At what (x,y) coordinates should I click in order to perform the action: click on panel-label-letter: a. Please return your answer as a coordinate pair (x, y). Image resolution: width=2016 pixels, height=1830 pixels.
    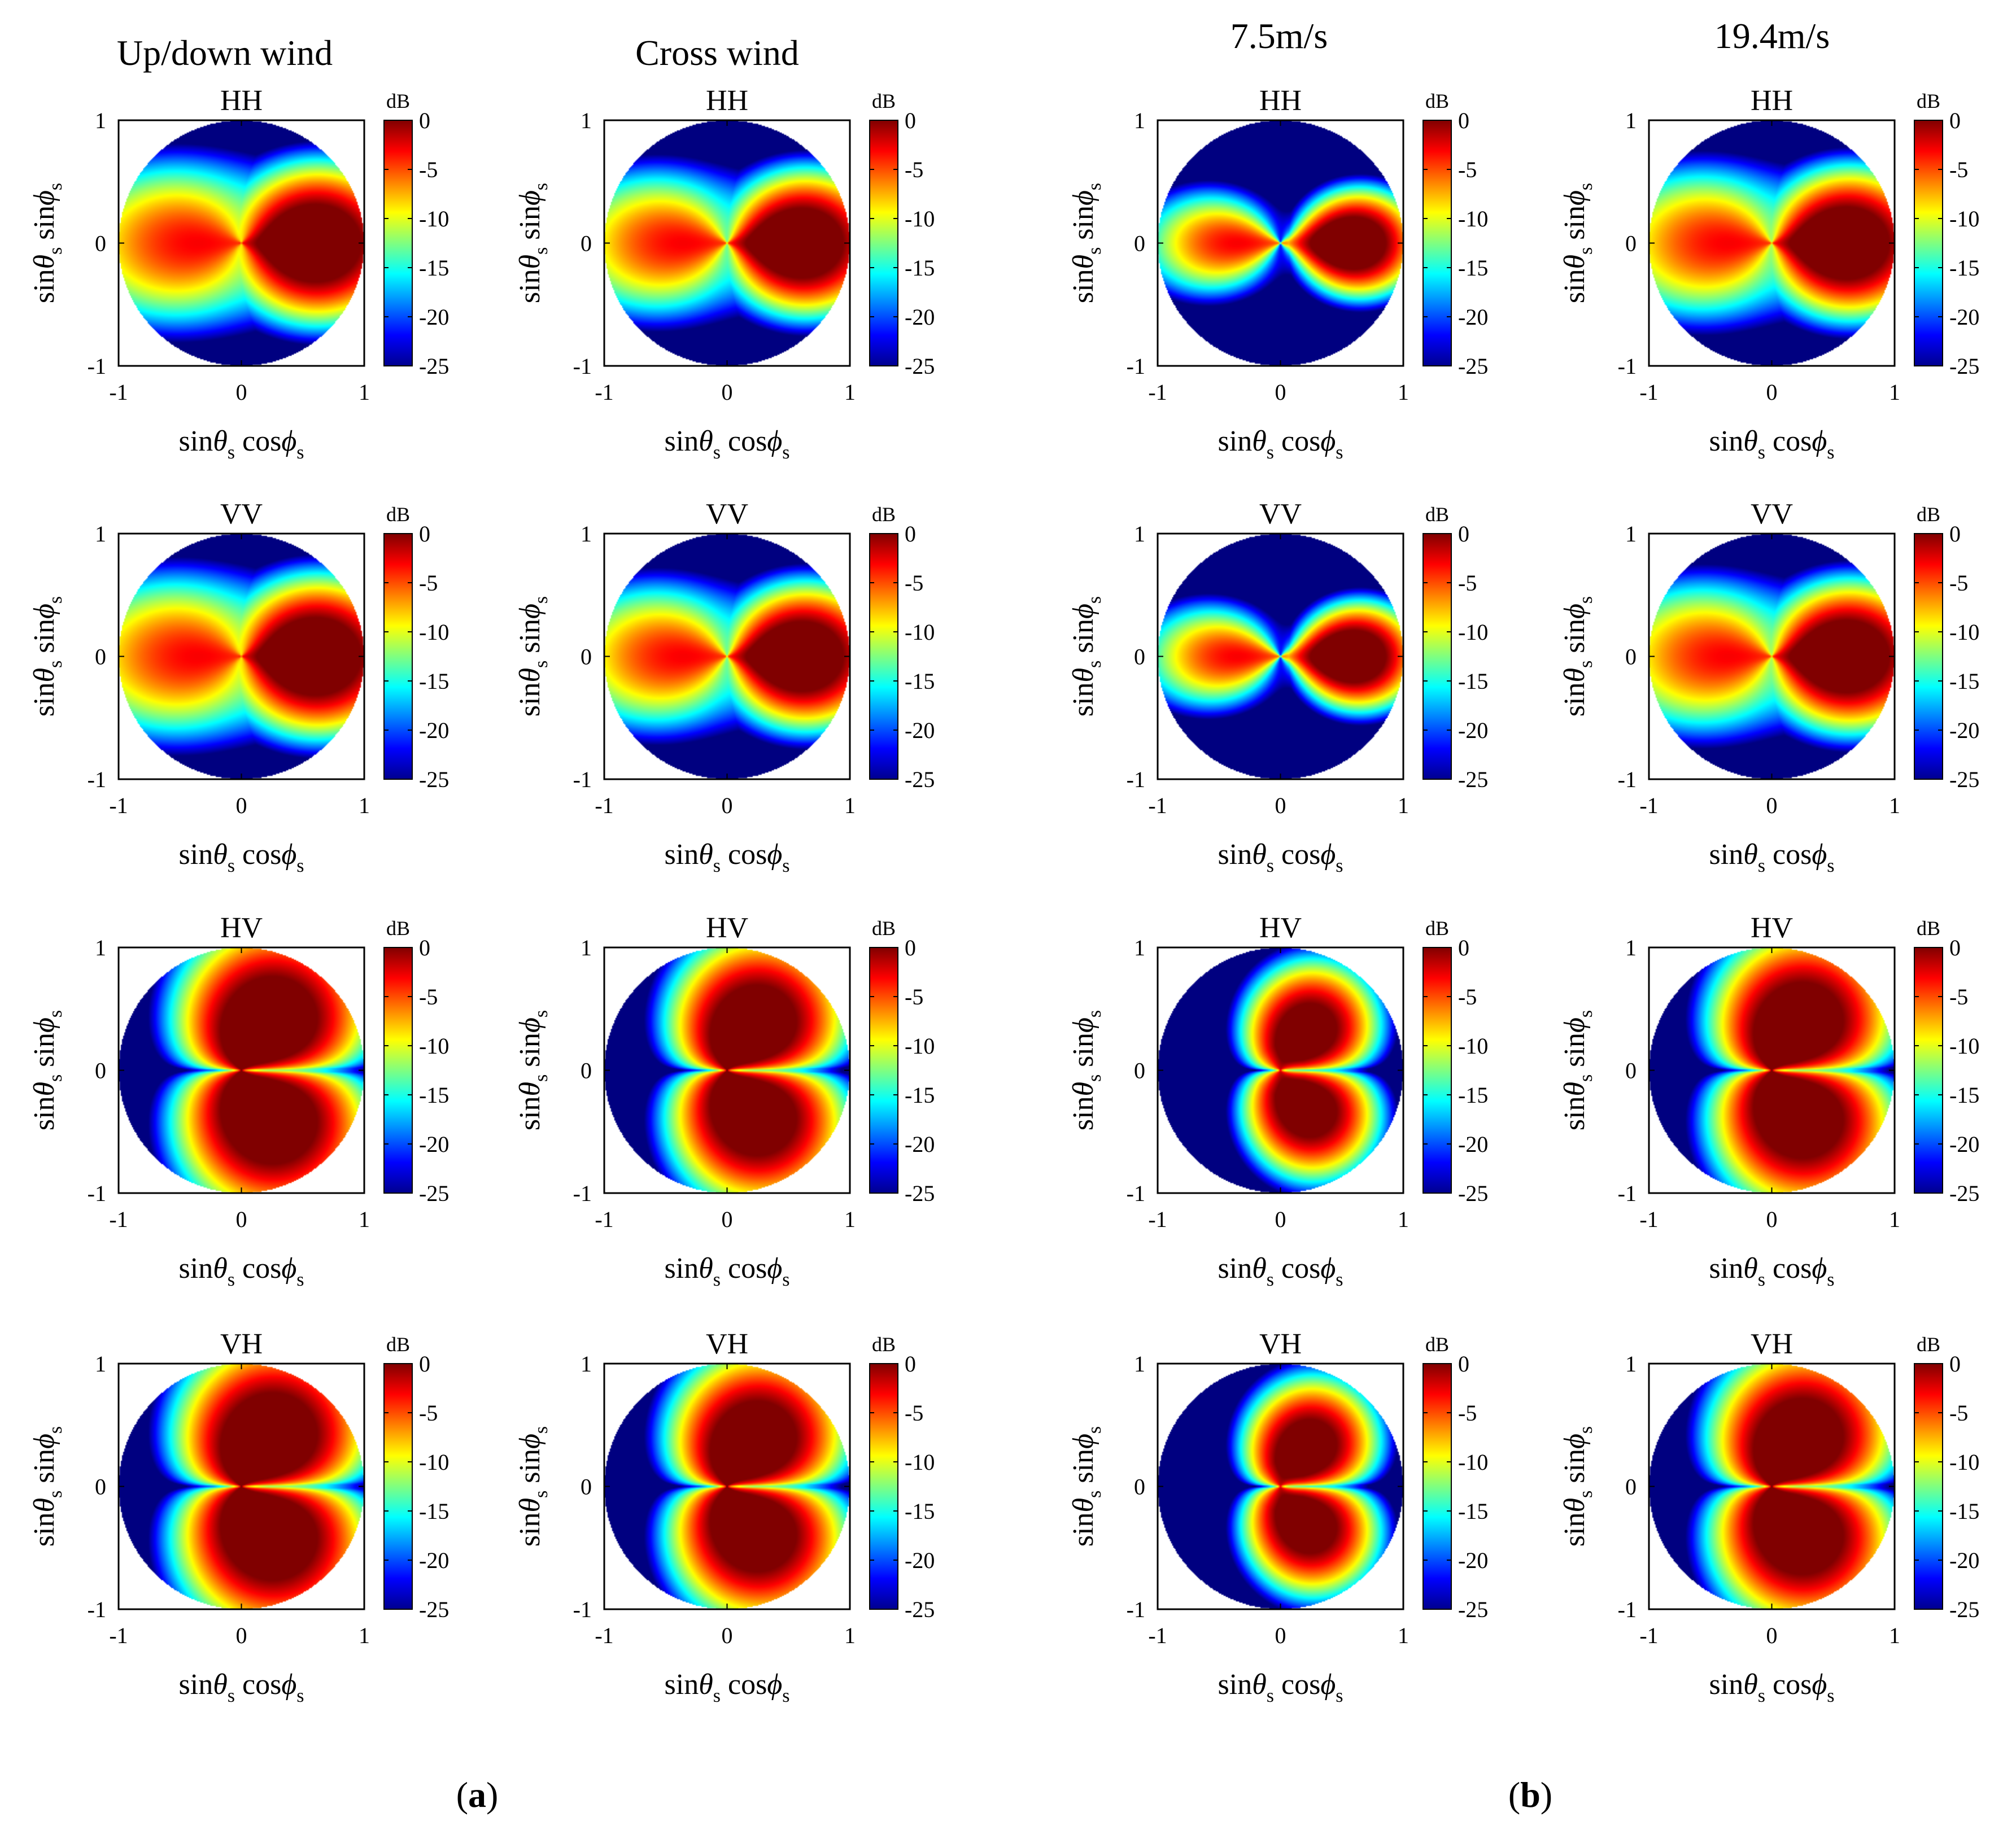
    Looking at the image, I should click on (477, 1795).